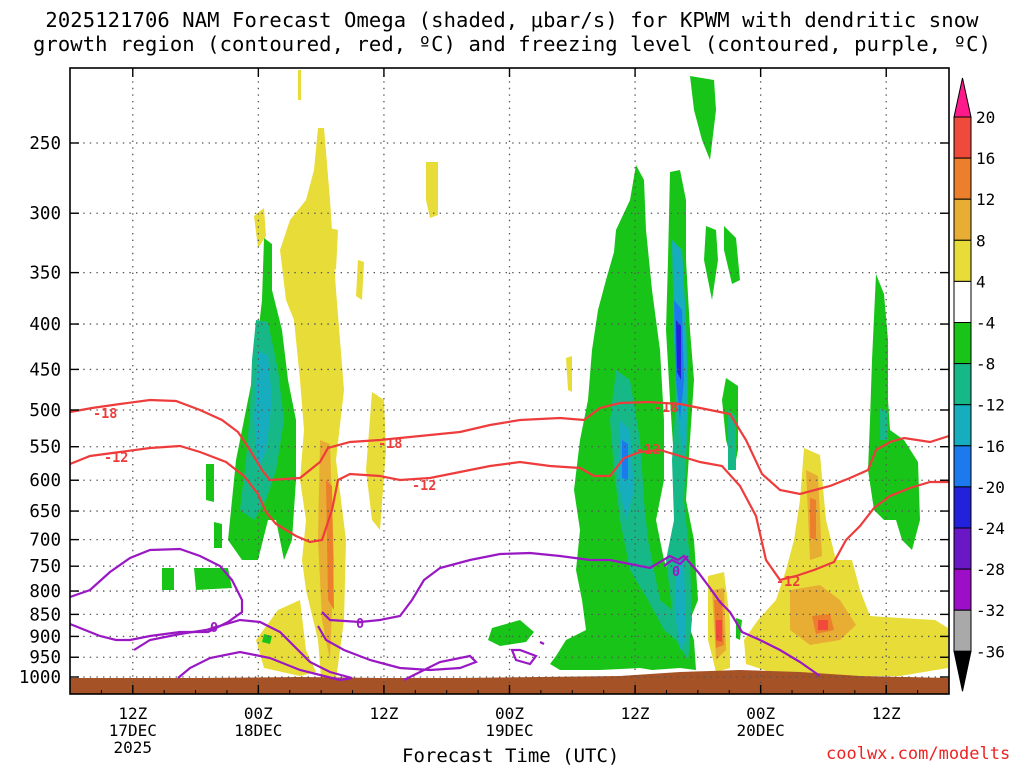  What do you see at coordinates (45, 274) in the screenshot?
I see `y-tick-label: 350` at bounding box center [45, 274].